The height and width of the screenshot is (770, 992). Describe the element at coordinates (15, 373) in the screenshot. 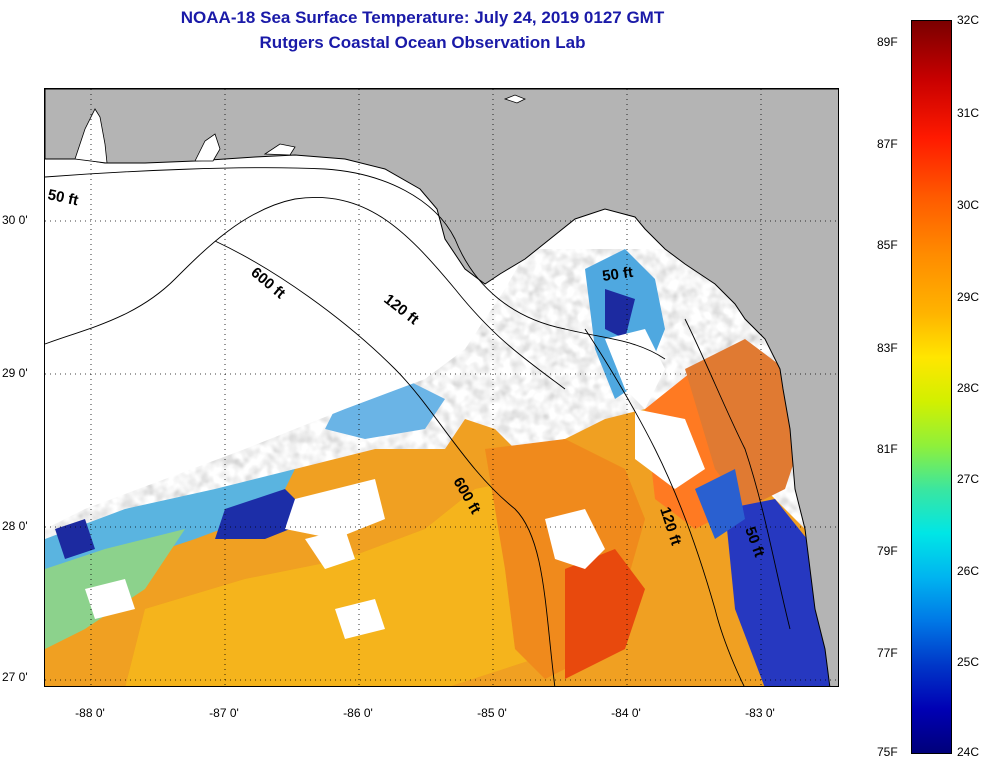

I see `lat-label: 29 0'` at that location.